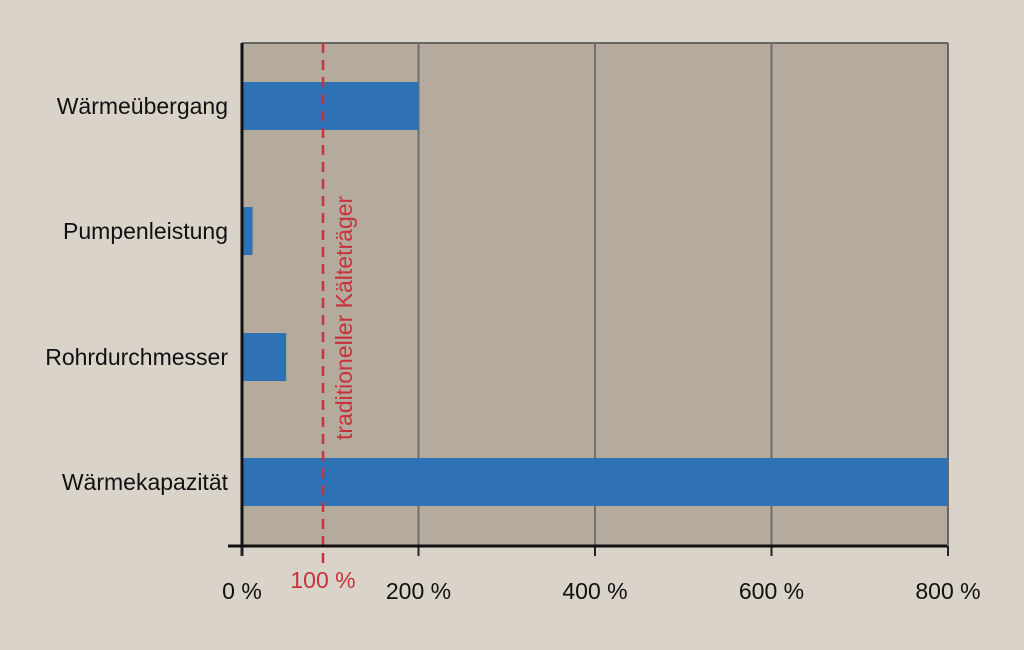 The image size is (1024, 650). Describe the element at coordinates (594, 591) in the screenshot. I see `x-tick-label: 400 %` at that location.